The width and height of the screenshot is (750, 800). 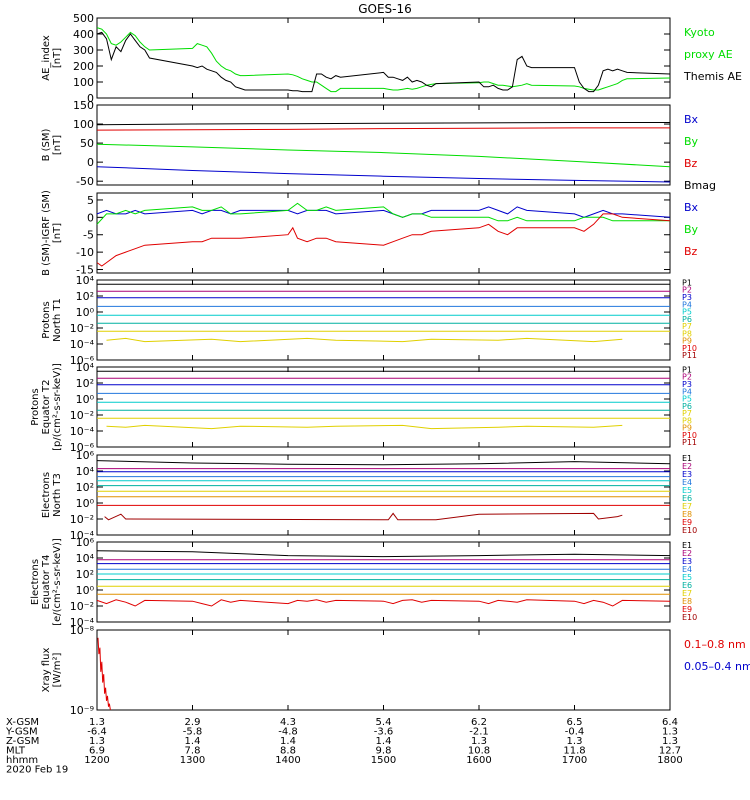 What do you see at coordinates (385, 9) in the screenshot?
I see `chart-title: GOES-16` at bounding box center [385, 9].